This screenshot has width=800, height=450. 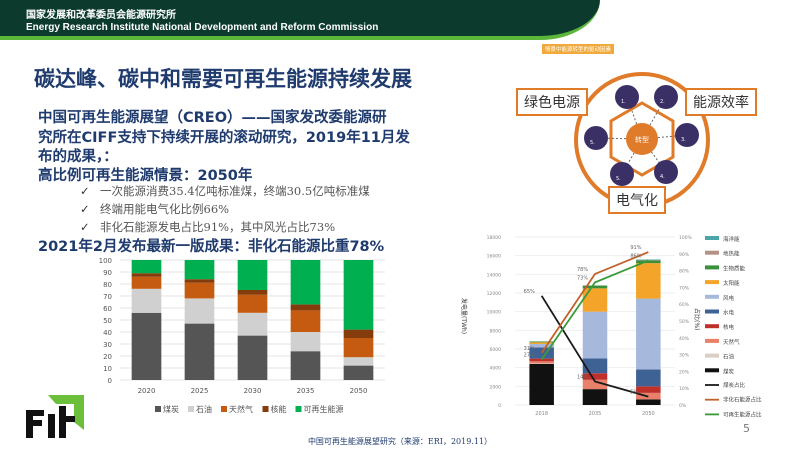 What do you see at coordinates (55, 416) in the screenshot?
I see `eri-logo` at bounding box center [55, 416].